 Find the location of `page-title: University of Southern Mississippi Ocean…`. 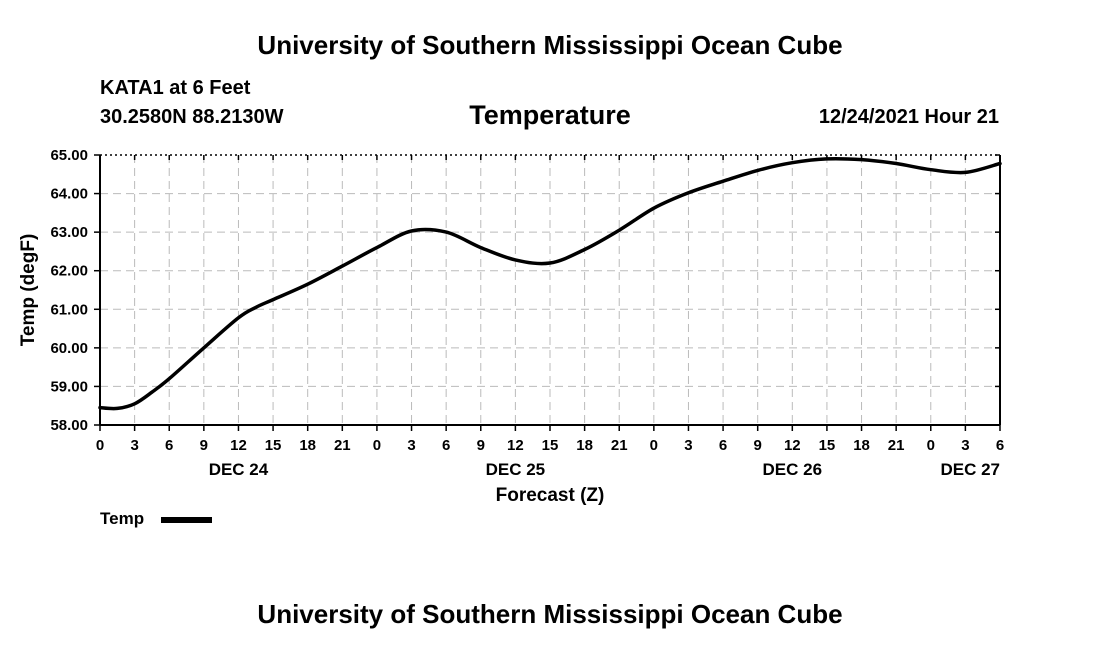

page-title: University of Southern Mississippi Ocean… is located at coordinates (550, 45).